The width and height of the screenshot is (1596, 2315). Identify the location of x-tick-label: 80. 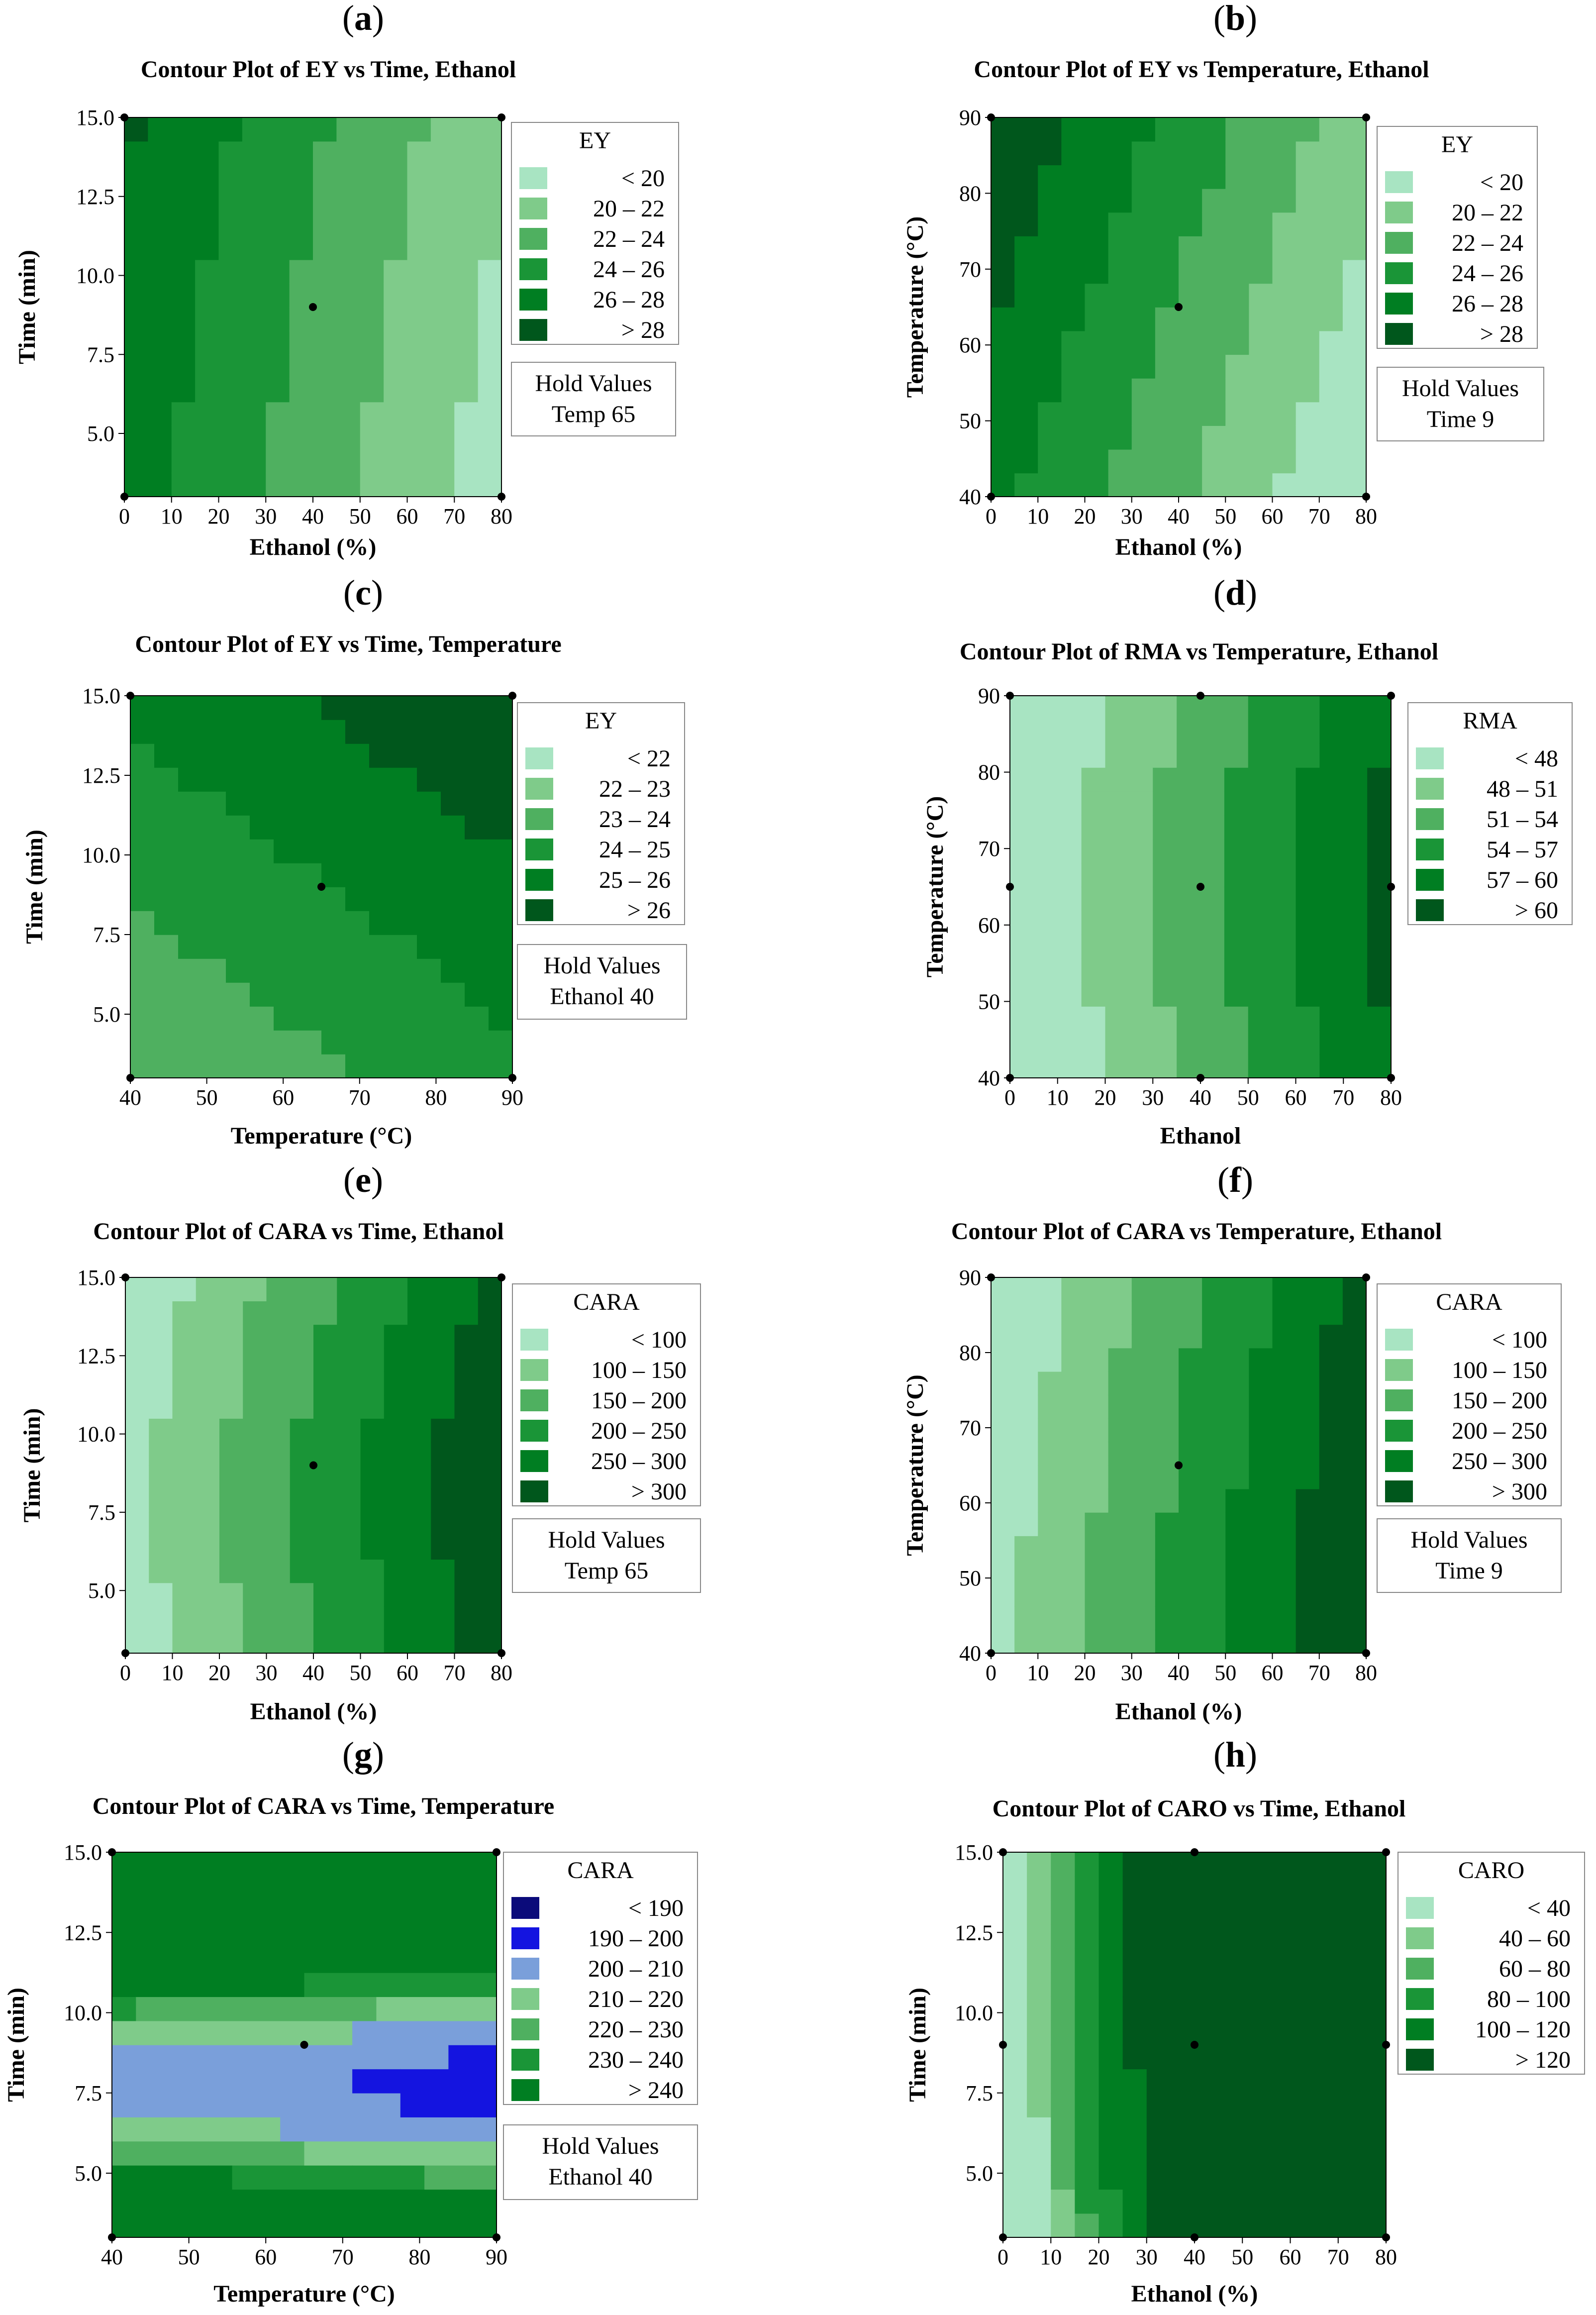
(1366, 516).